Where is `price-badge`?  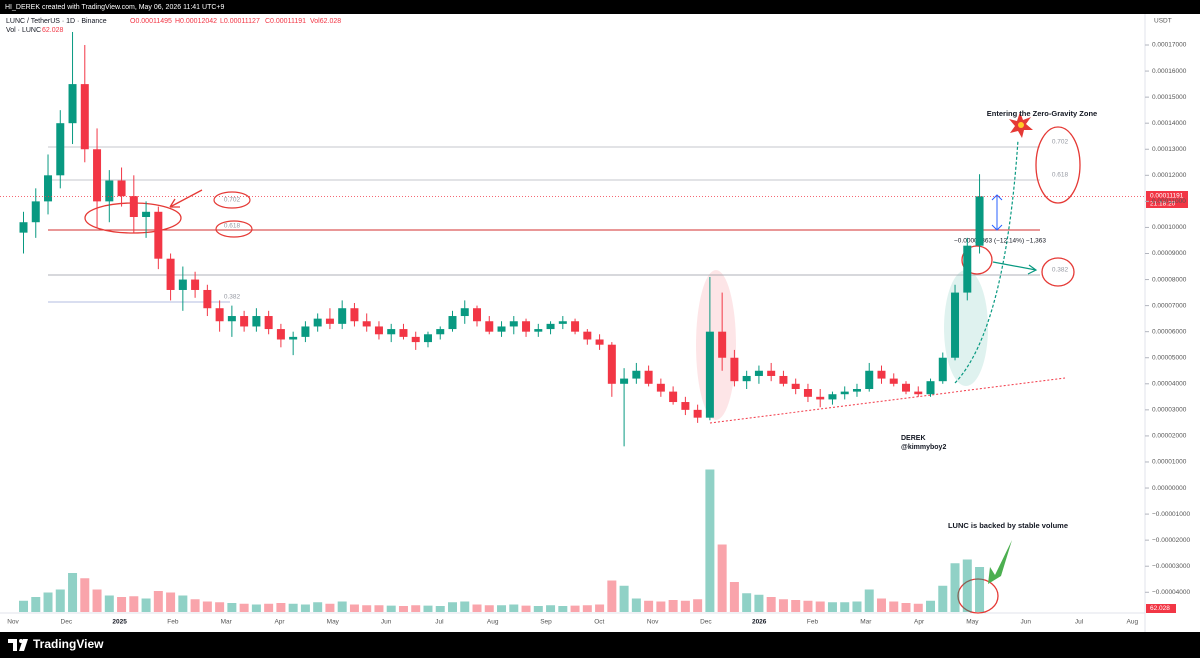 price-badge is located at coordinates (1167, 199).